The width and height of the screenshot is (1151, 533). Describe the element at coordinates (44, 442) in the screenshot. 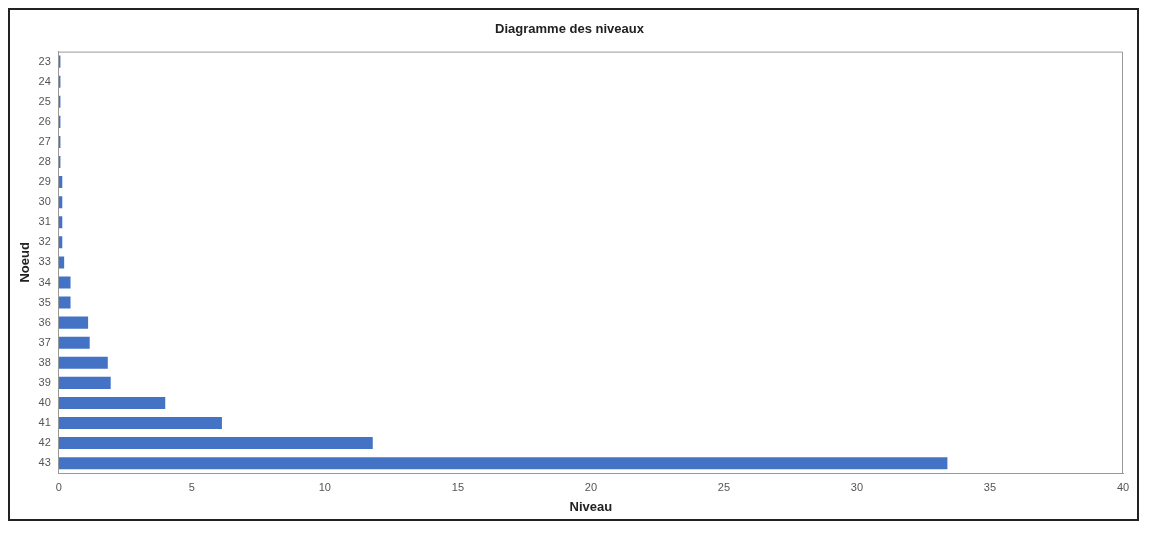

I see `y-tick-label: 42` at that location.